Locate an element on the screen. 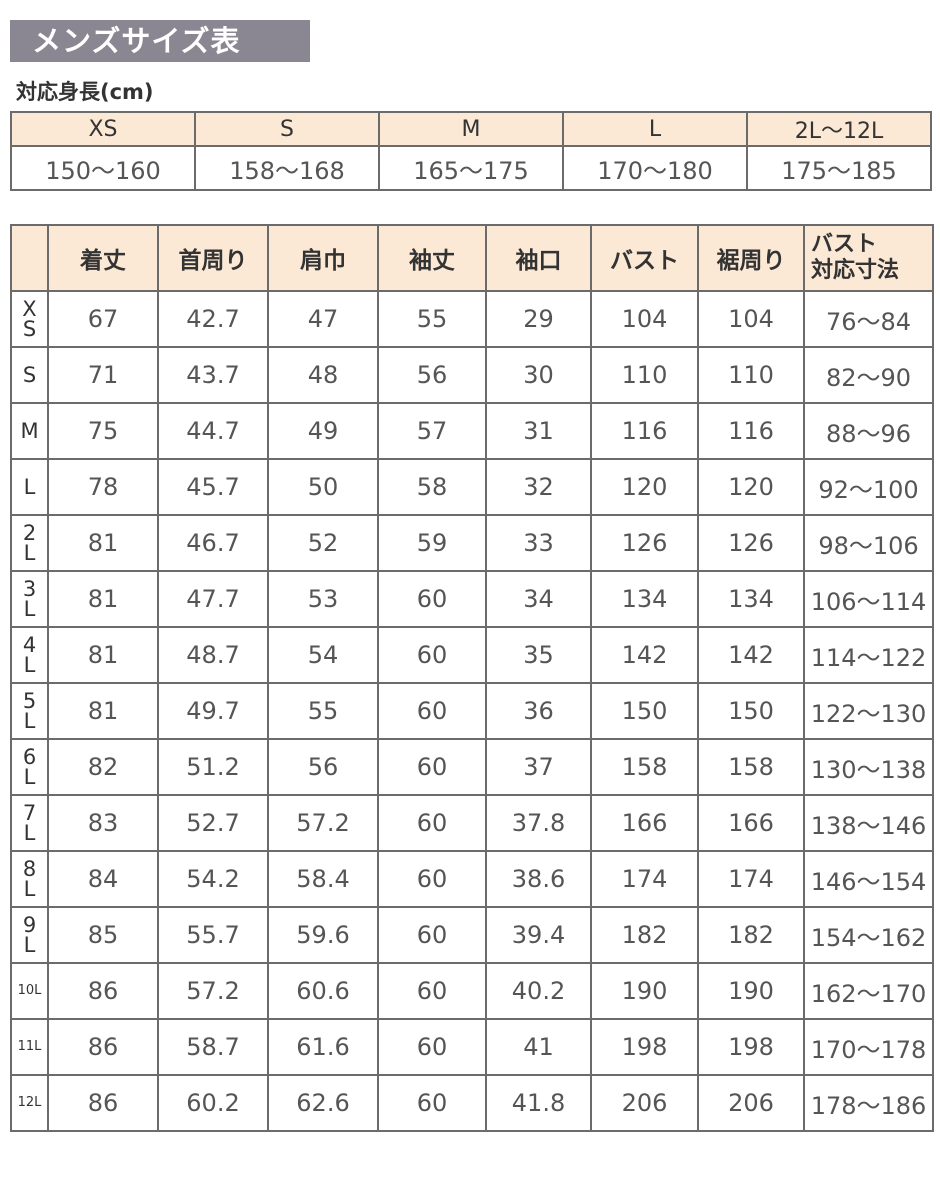 This screenshot has height=1200, width=940. value-cell: 42.7 is located at coordinates (213, 319).